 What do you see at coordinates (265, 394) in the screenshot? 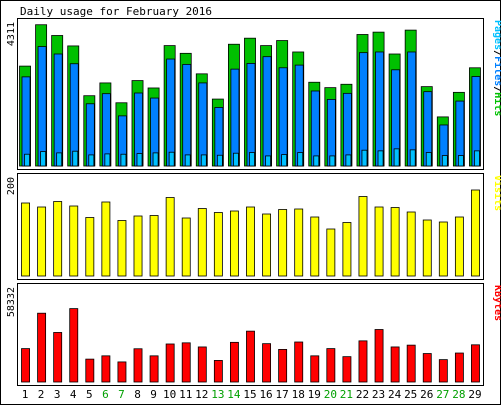
I see `x-tick-label-16: 16` at bounding box center [265, 394].